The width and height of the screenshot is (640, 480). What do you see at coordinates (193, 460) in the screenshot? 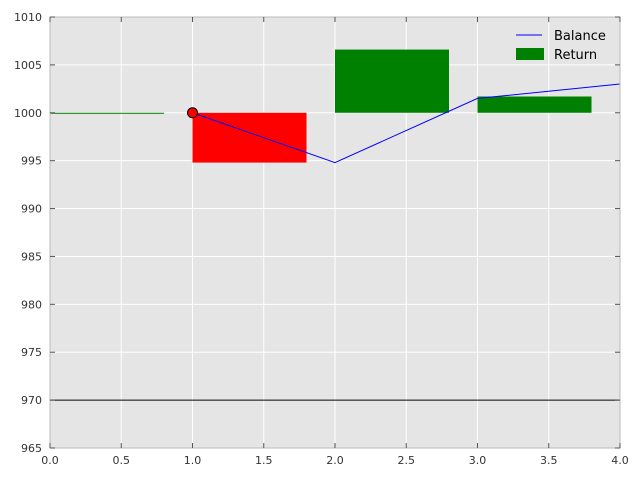
I see `x-tick-label: 1.0` at bounding box center [193, 460].